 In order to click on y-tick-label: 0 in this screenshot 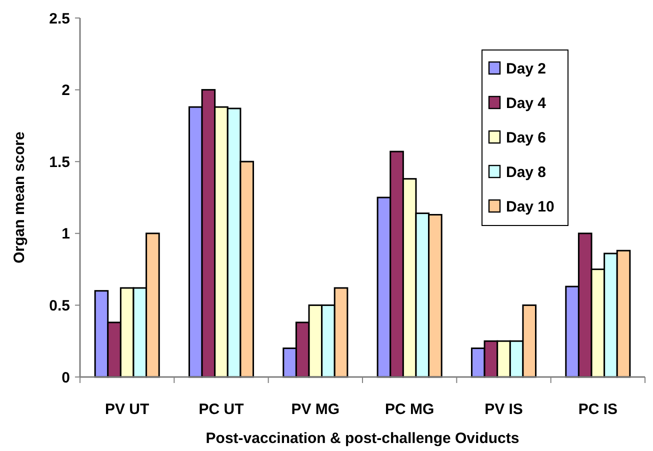, I will do `click(66, 377)`.